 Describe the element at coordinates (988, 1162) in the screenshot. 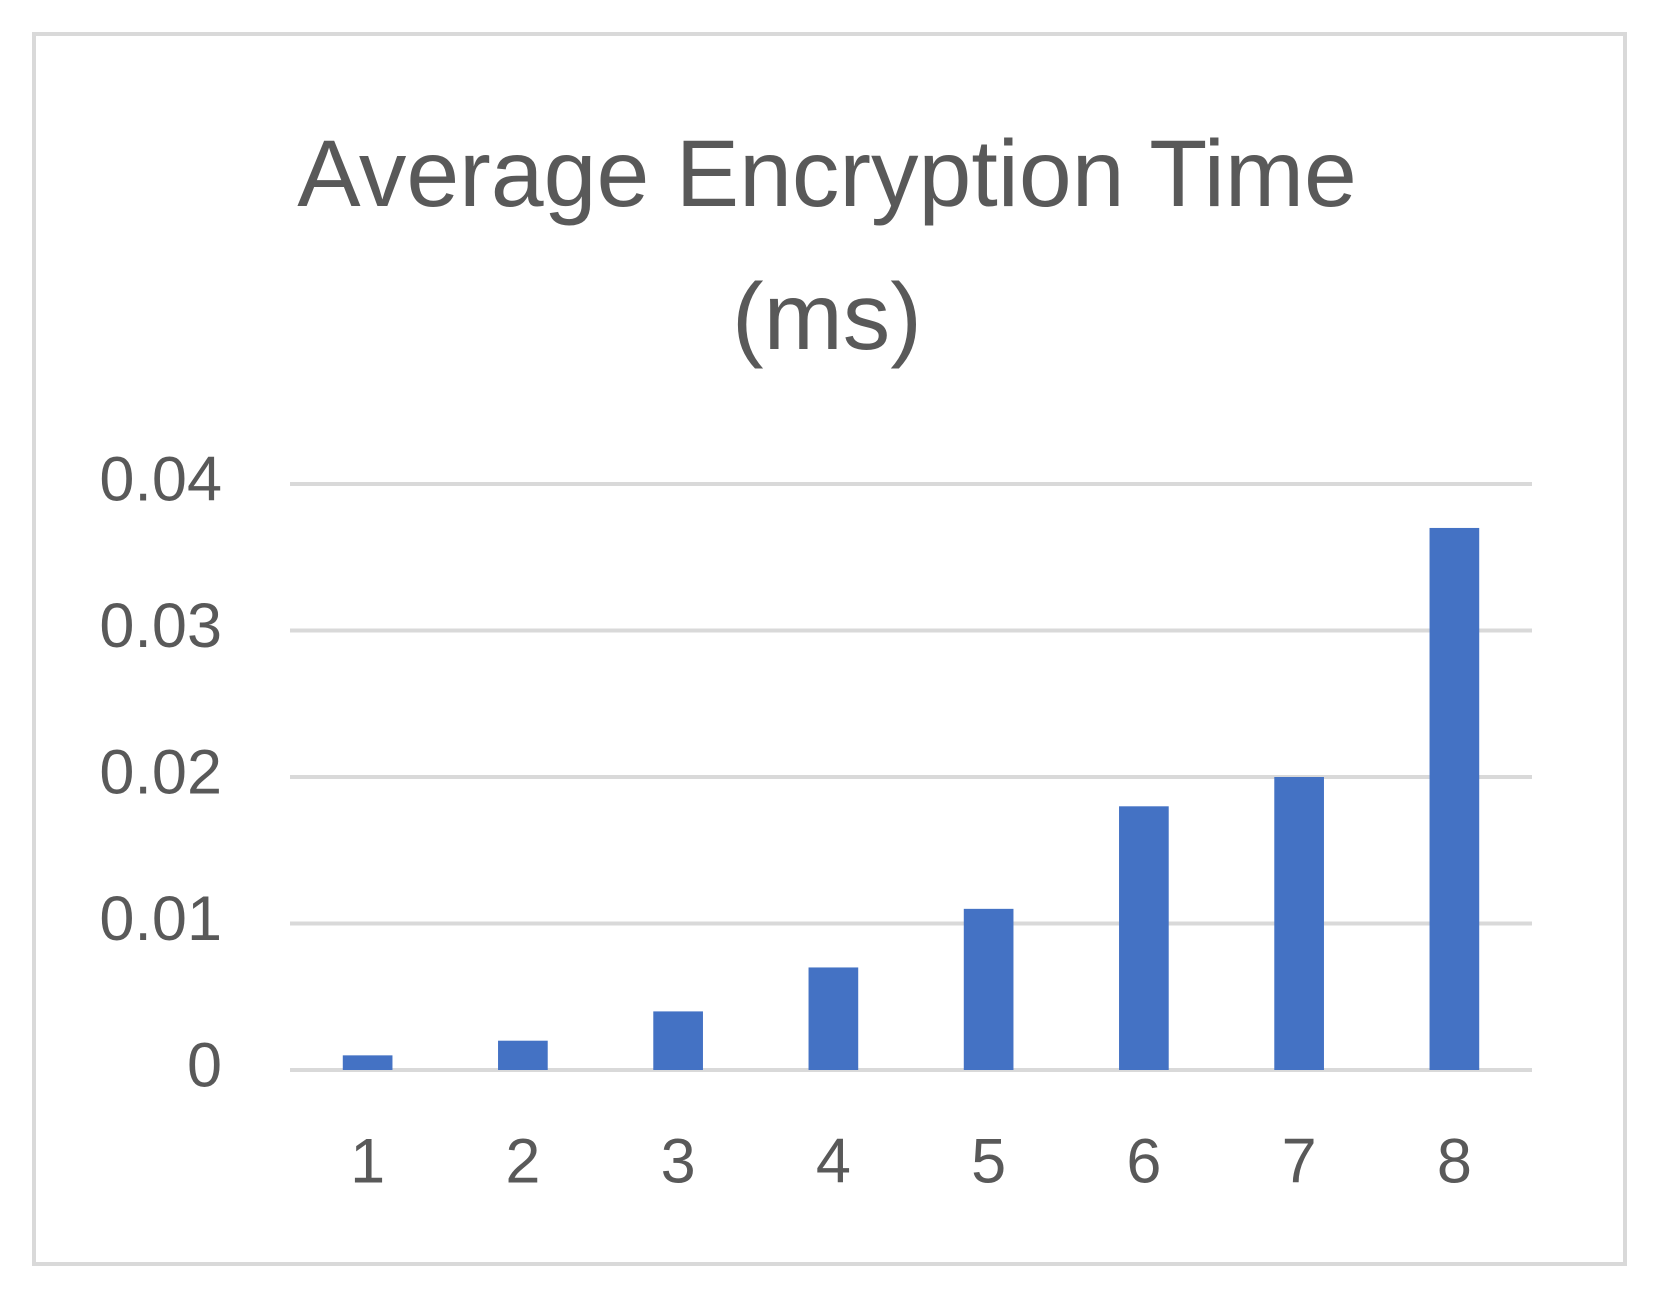

I see `x-tick-label: 5` at that location.